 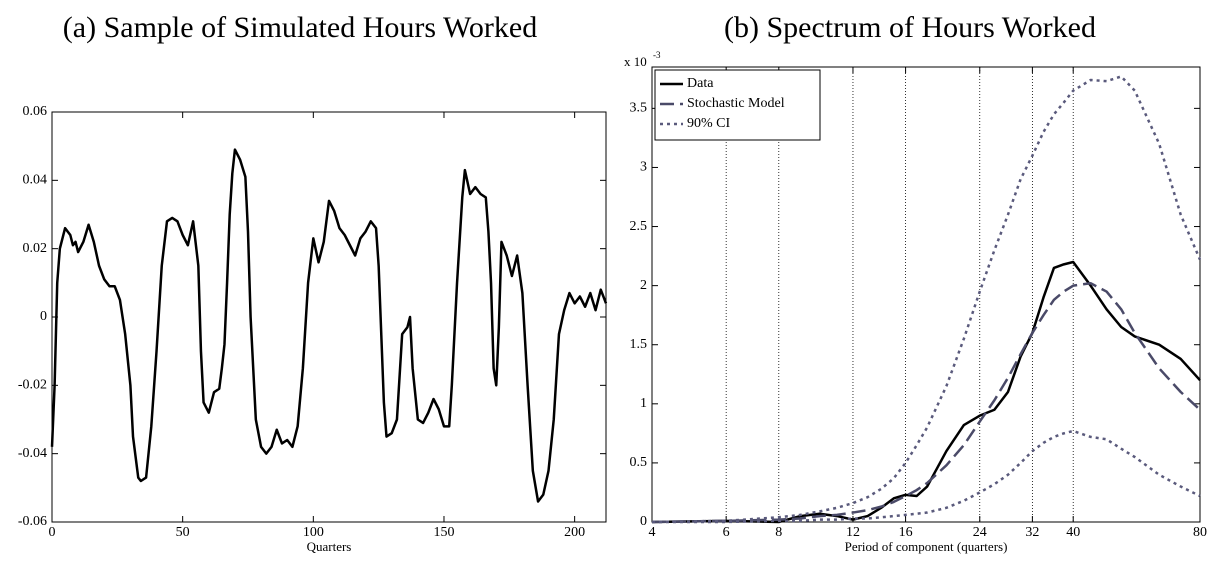 What do you see at coordinates (313, 532) in the screenshot?
I see `x-tick-label: 100` at bounding box center [313, 532].